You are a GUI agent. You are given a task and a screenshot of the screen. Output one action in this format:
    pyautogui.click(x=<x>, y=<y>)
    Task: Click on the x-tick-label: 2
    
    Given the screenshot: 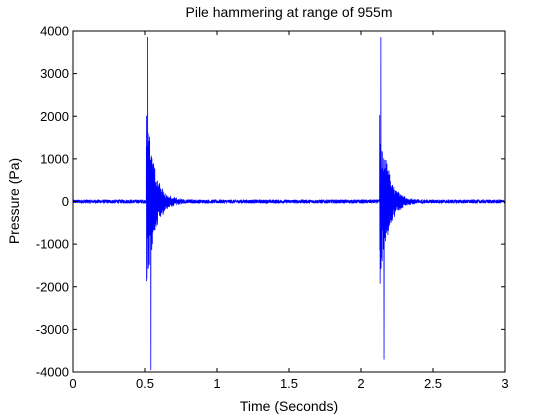 What is the action you would take?
    pyautogui.click(x=360, y=383)
    